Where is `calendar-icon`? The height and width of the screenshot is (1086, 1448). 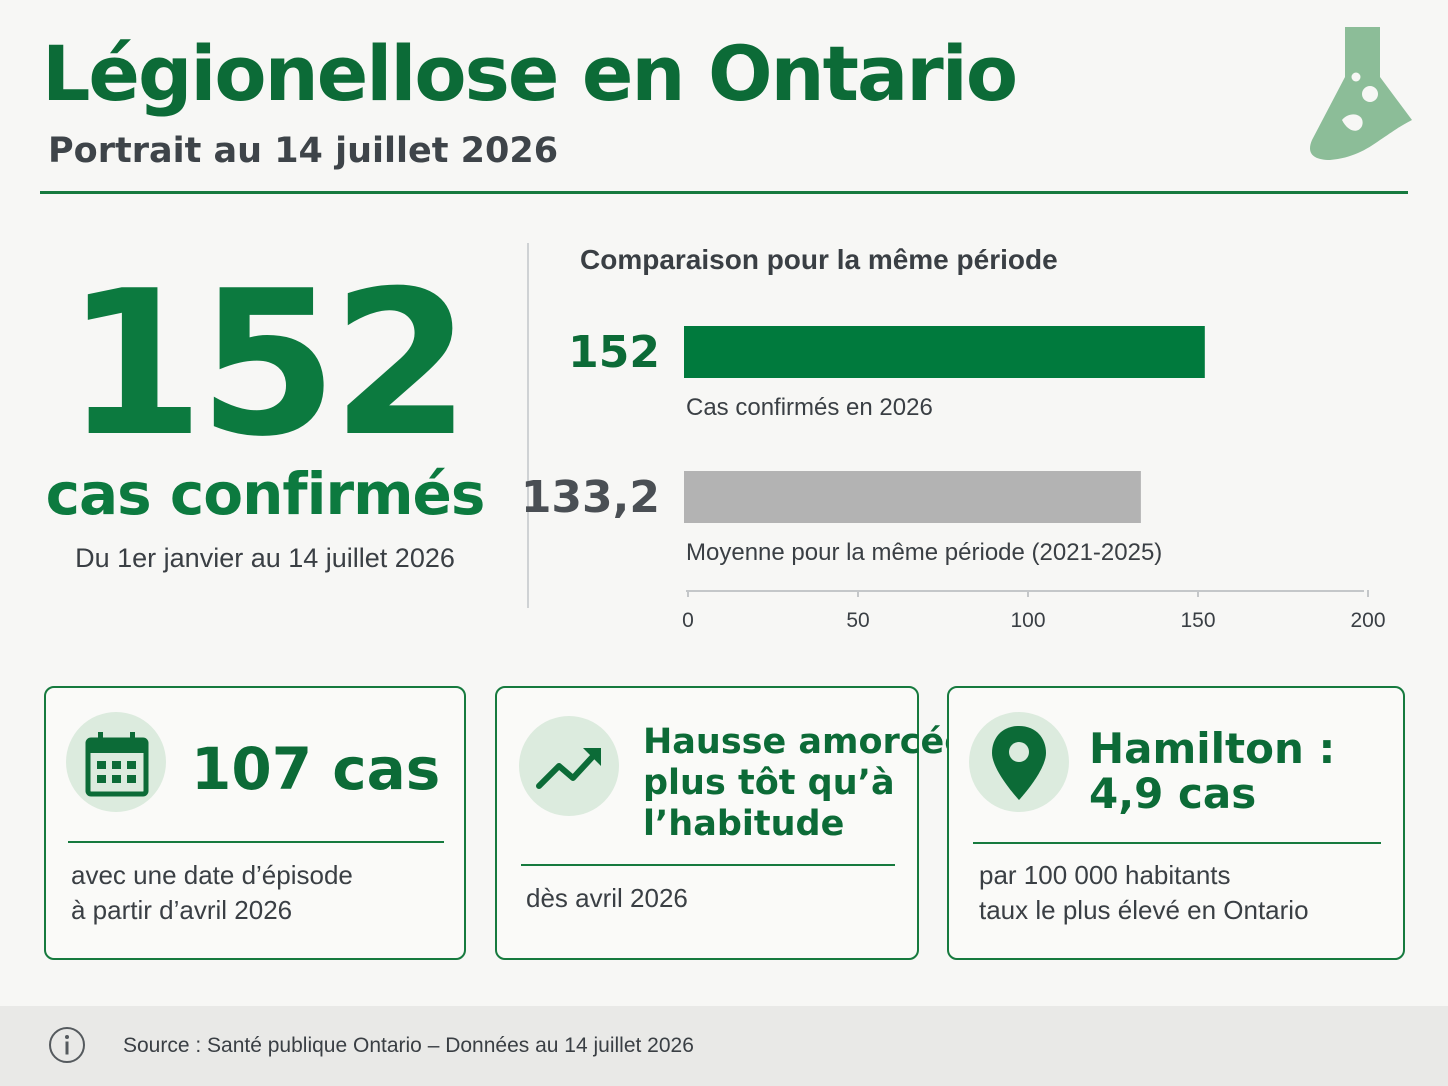 calendar-icon is located at coordinates (117, 764).